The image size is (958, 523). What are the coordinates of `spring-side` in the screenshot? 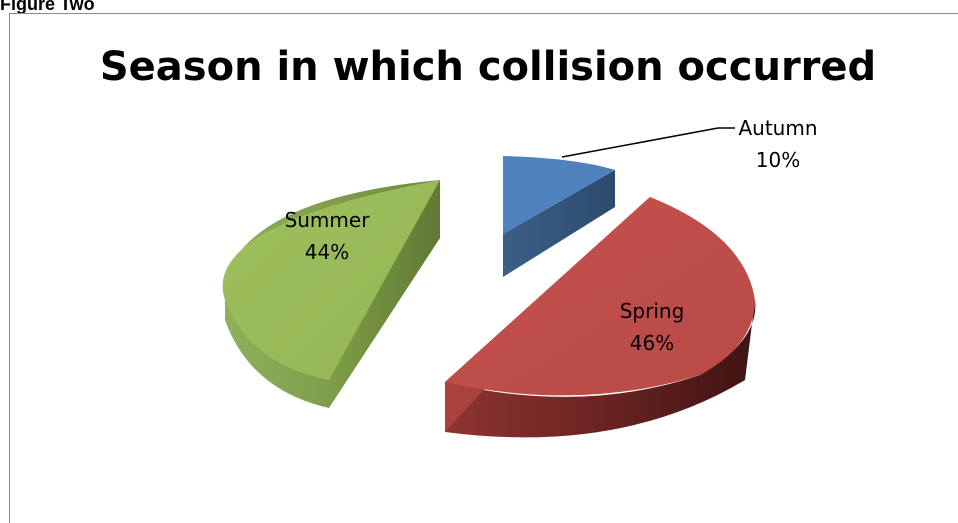 It's located at (600, 369).